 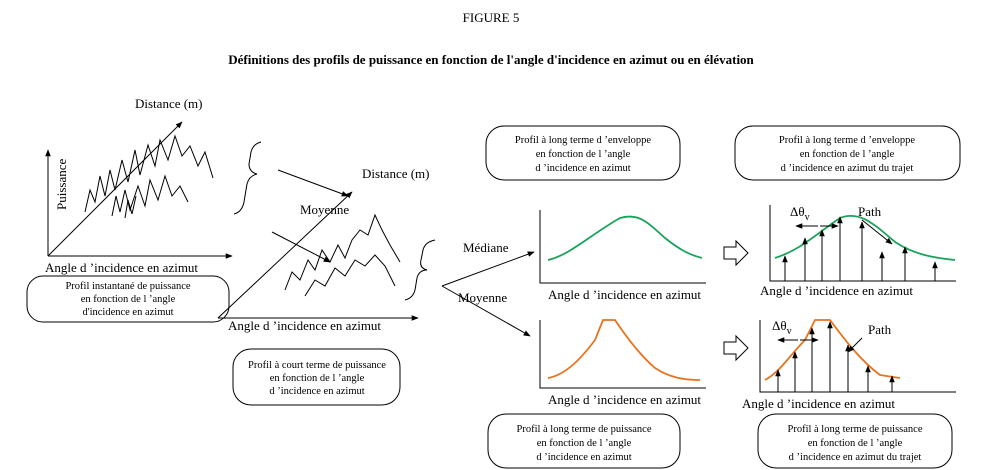 What do you see at coordinates (482, 297) in the screenshot?
I see `mean-label: Moyenne` at bounding box center [482, 297].